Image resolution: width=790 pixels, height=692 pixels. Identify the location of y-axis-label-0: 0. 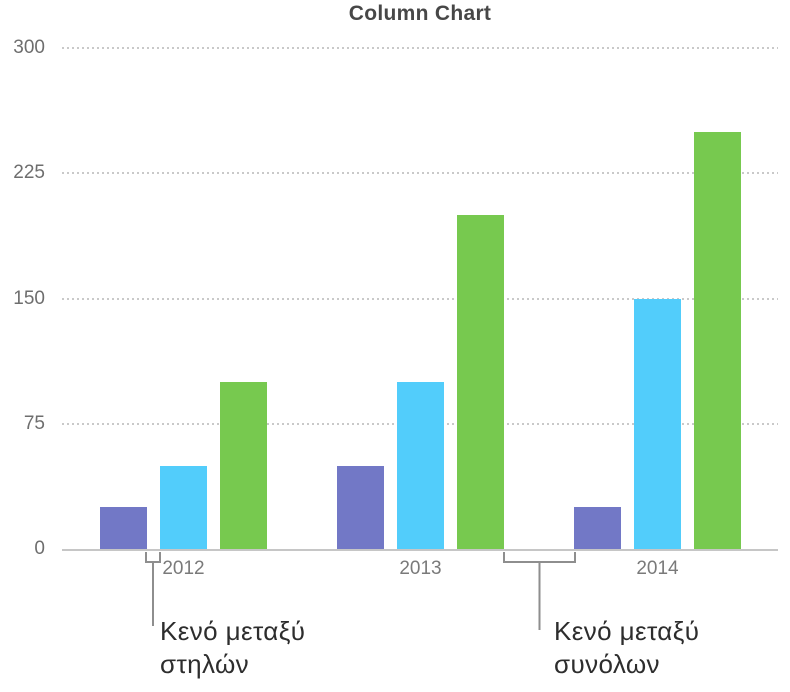
(39, 548).